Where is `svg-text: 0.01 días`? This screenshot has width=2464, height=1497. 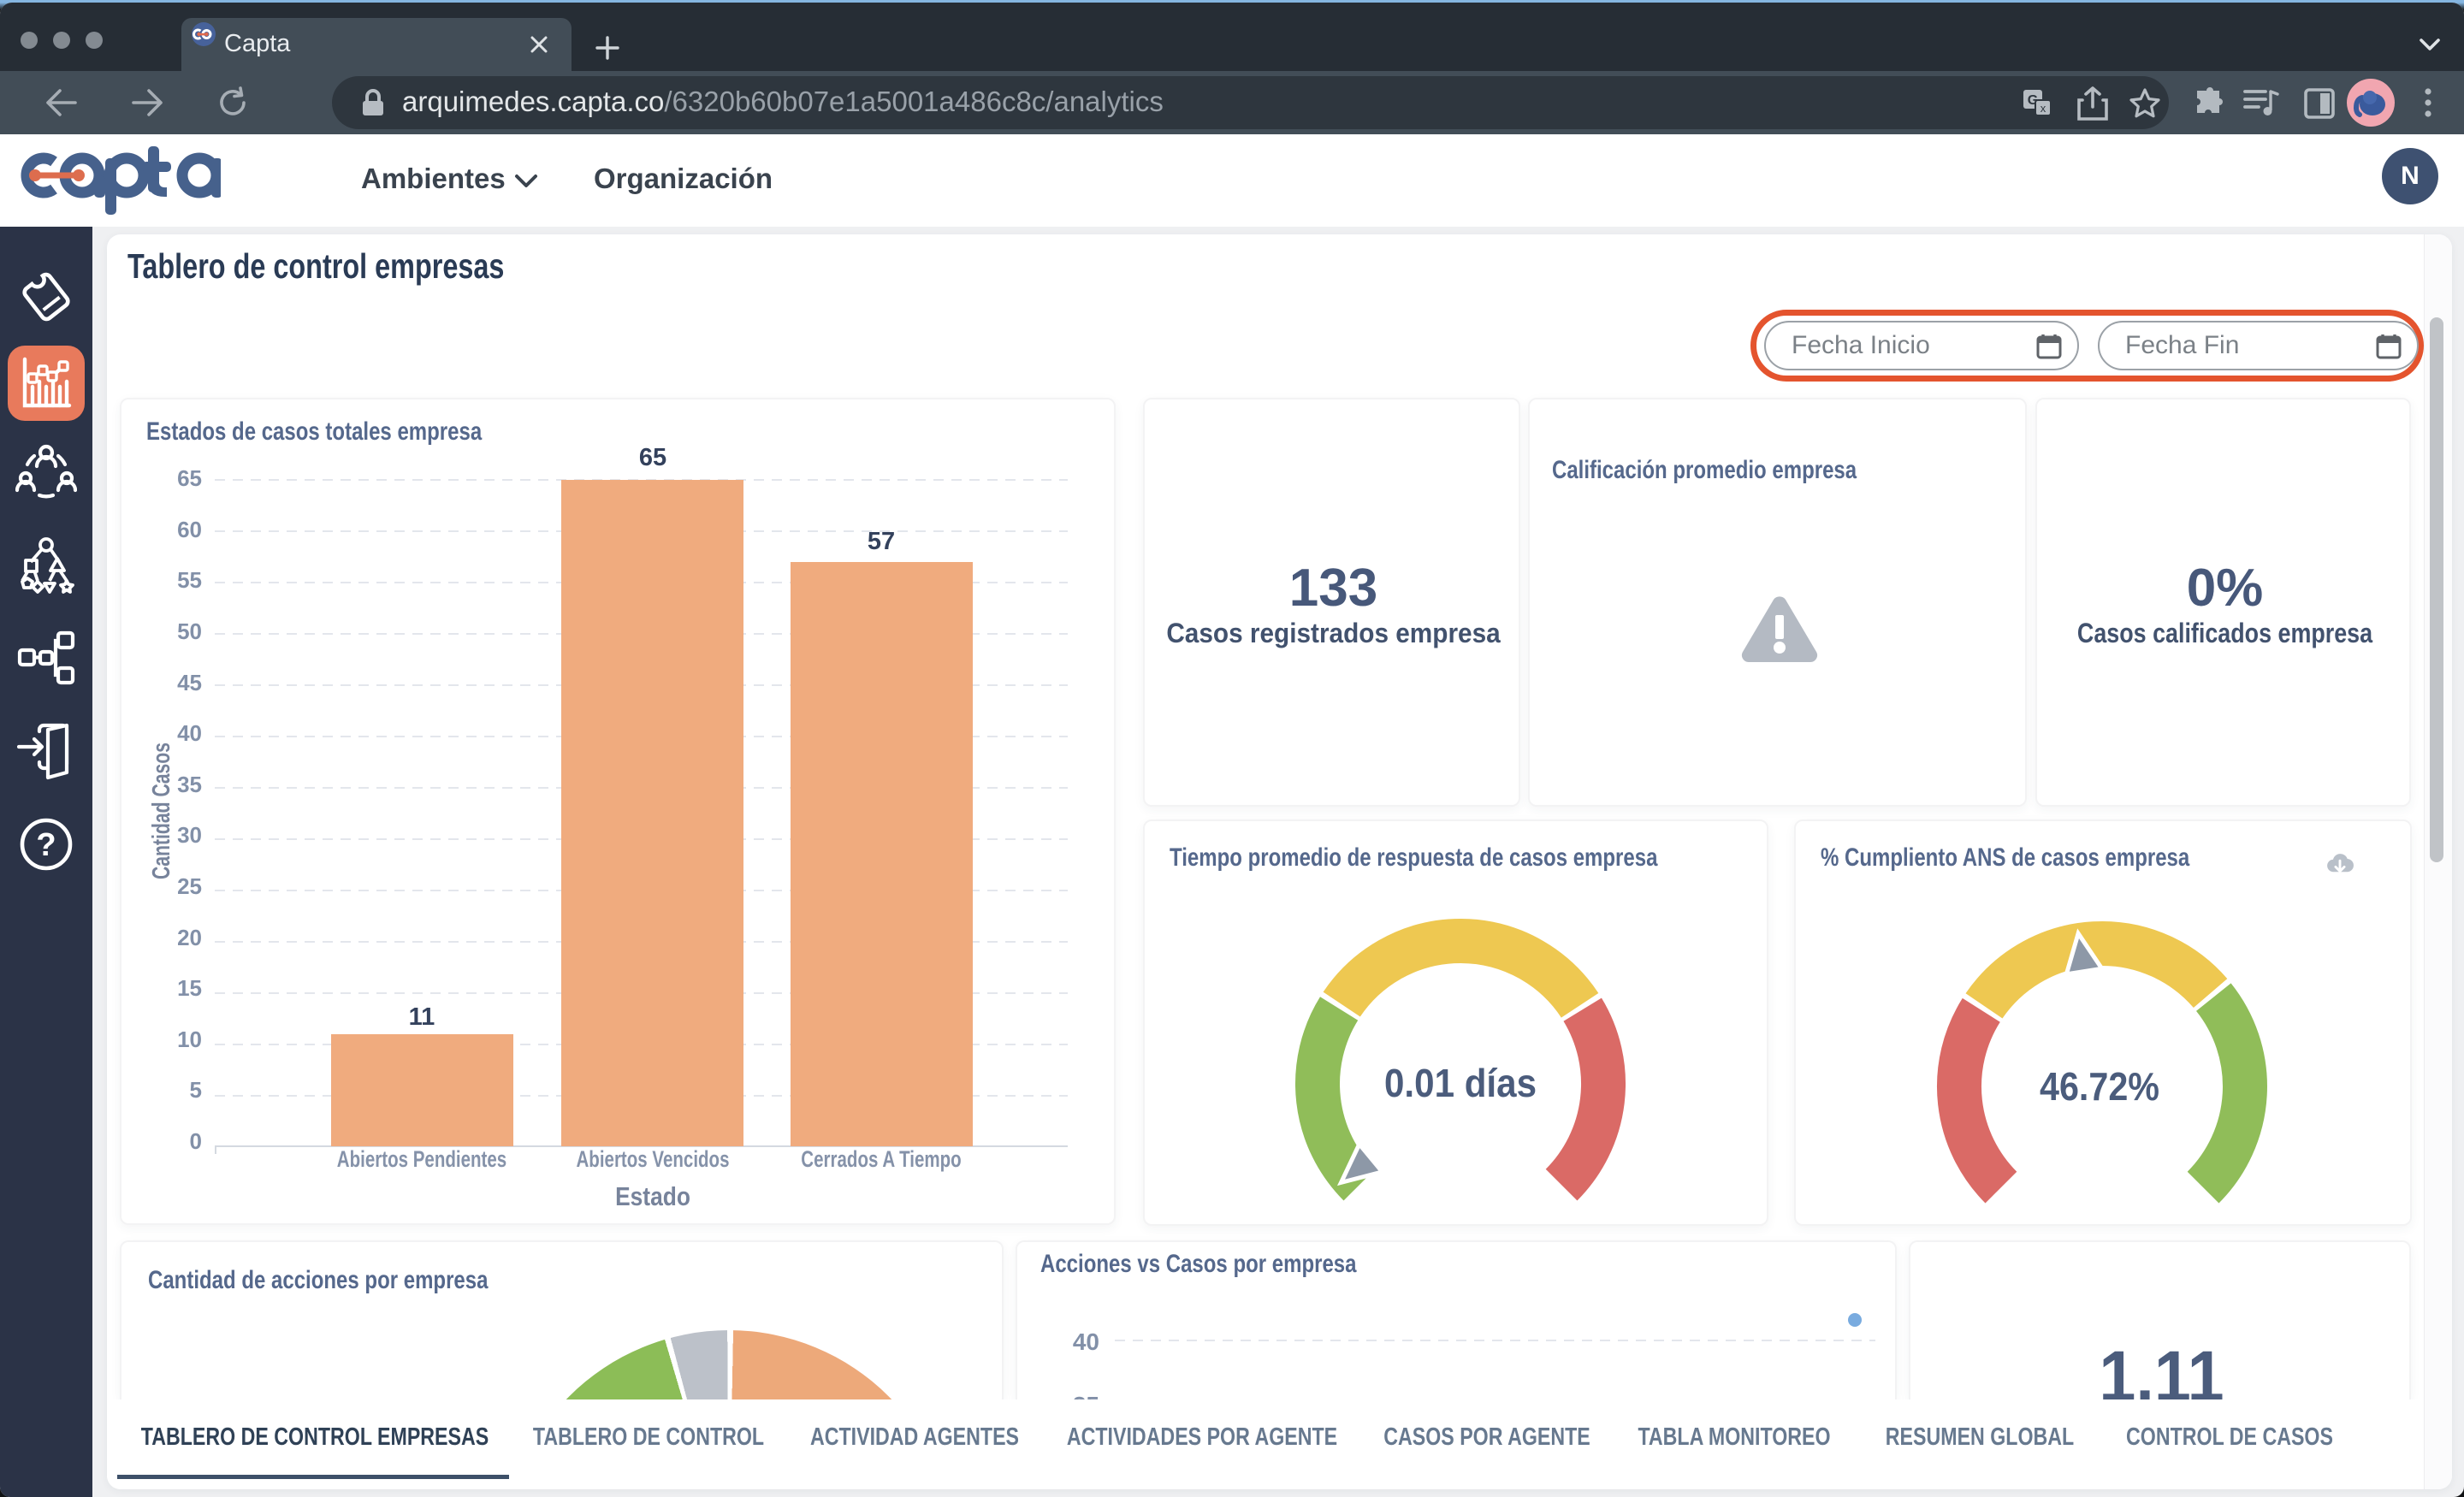 svg-text: 0.01 días is located at coordinates (1460, 1083).